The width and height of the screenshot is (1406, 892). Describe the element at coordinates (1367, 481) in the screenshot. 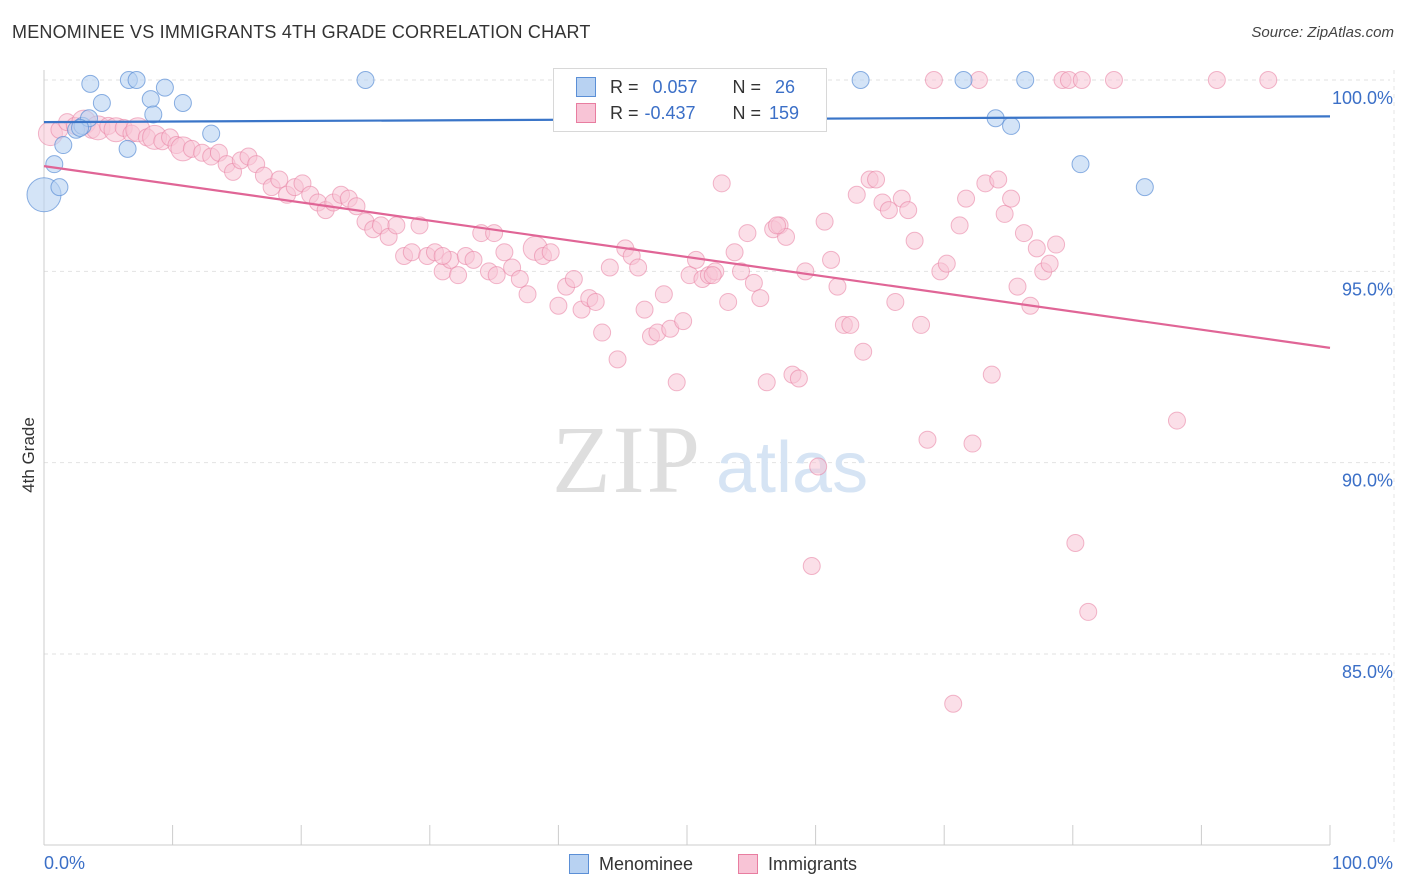

I see `y-tick-label: 90.0%` at that location.